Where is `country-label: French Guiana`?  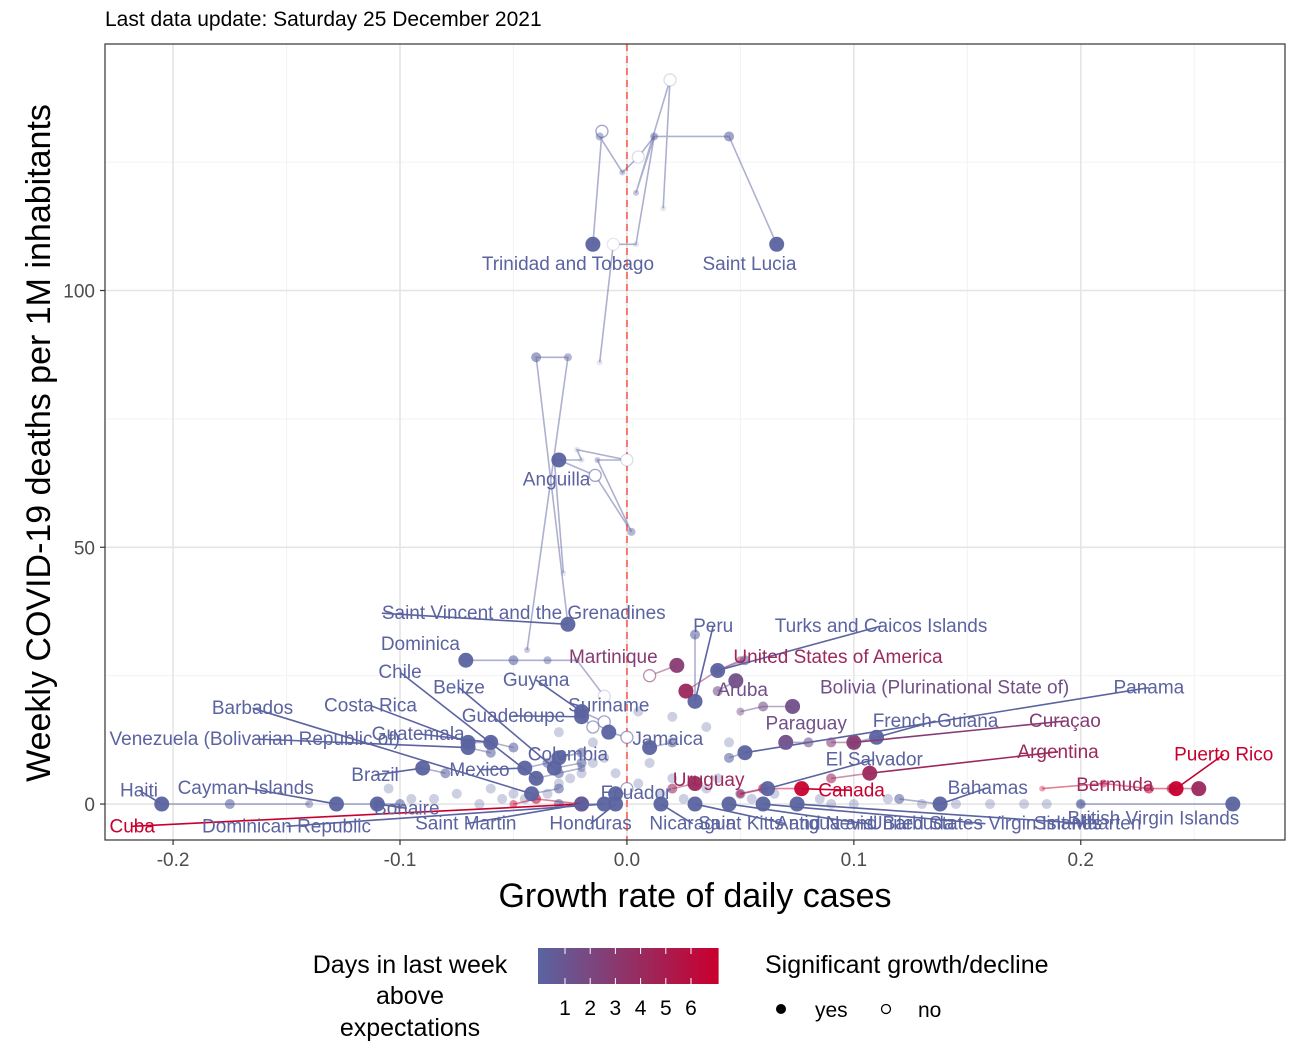 country-label: French Guiana is located at coordinates (936, 721).